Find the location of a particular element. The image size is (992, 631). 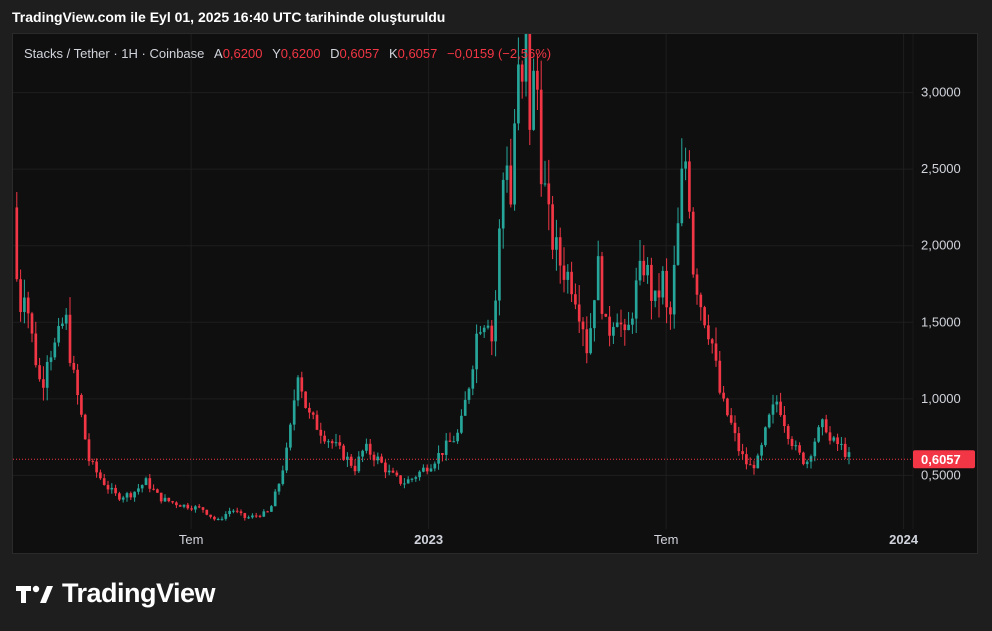

last-price-label: 0,6057 is located at coordinates (941, 459).